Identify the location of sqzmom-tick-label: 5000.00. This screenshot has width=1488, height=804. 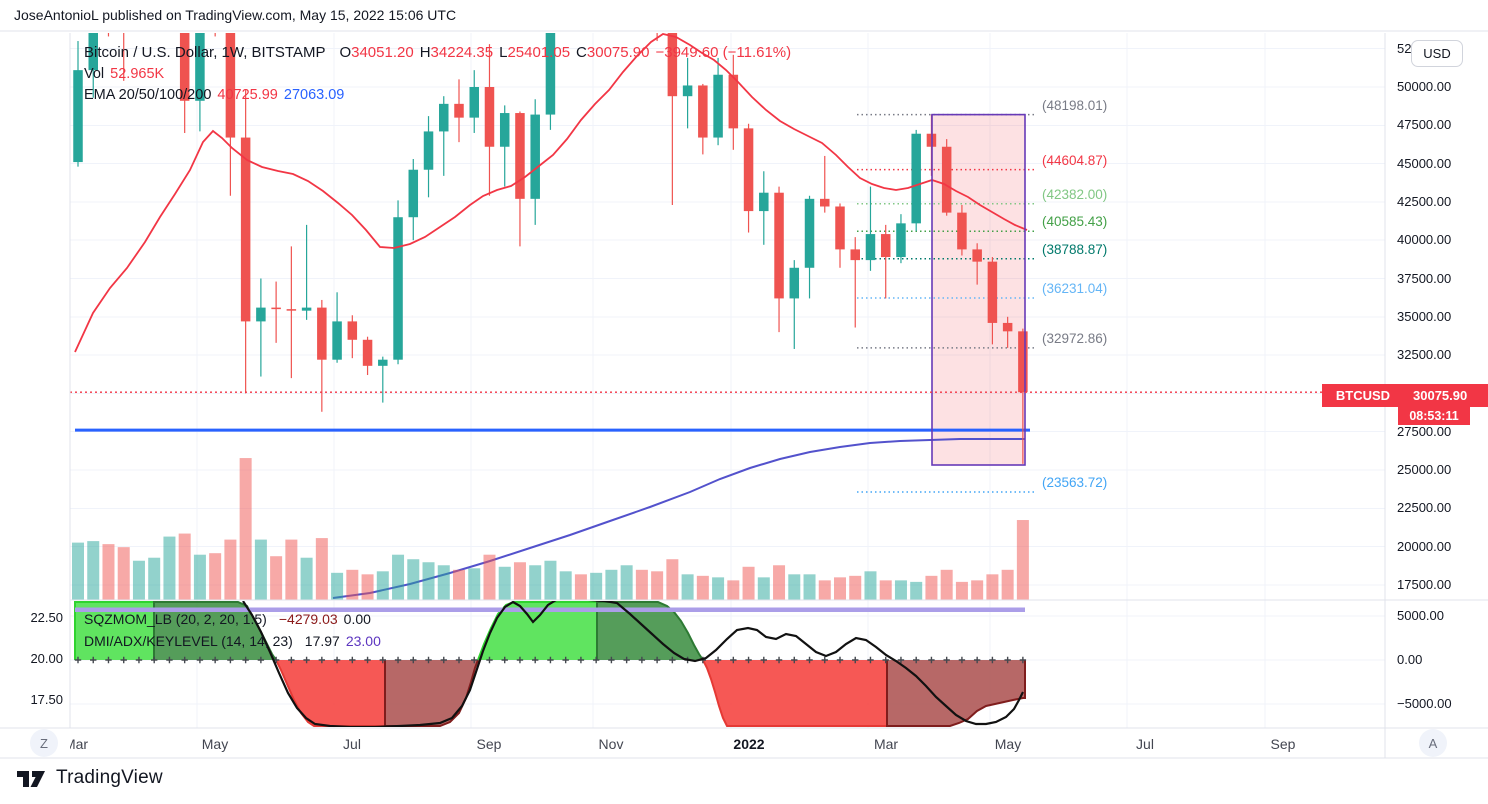
(1420, 615).